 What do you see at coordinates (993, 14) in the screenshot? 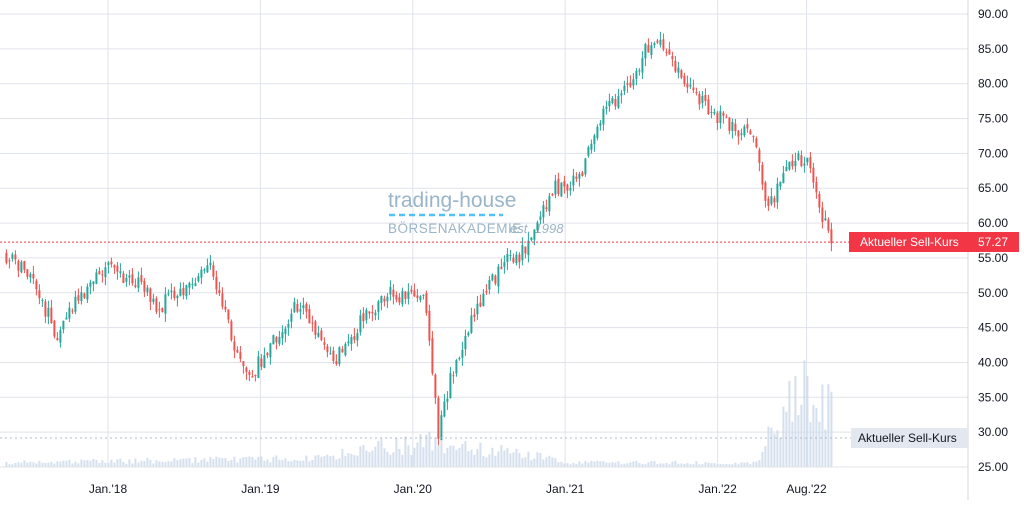
I see `y-tick-label: 90.00` at bounding box center [993, 14].